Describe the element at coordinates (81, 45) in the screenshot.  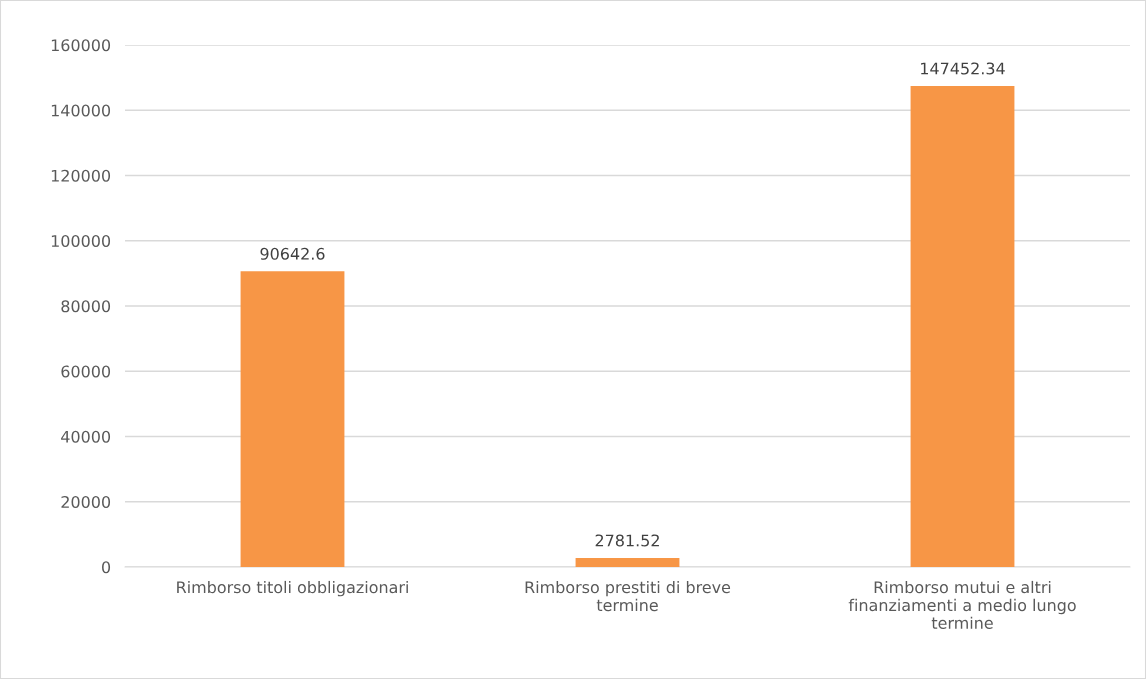
I see `y-tick-label: 160000` at that location.